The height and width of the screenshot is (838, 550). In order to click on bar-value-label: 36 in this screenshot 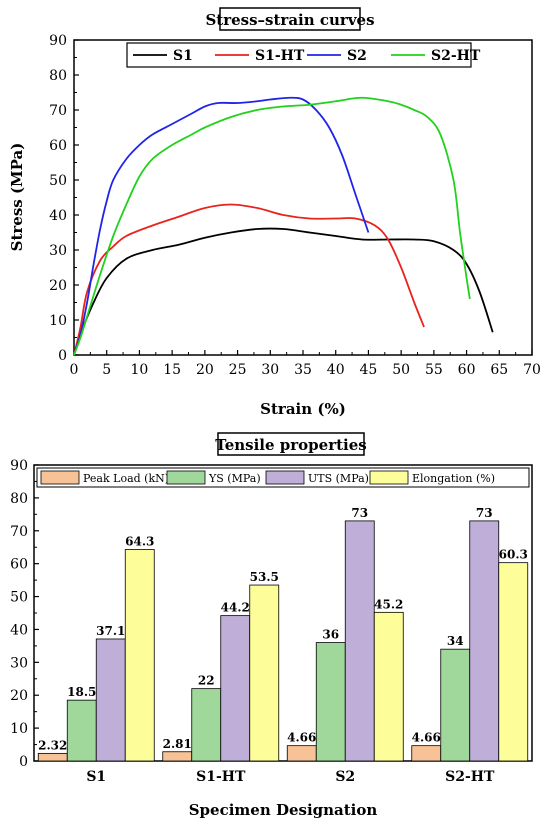, I will do `click(330, 635)`.